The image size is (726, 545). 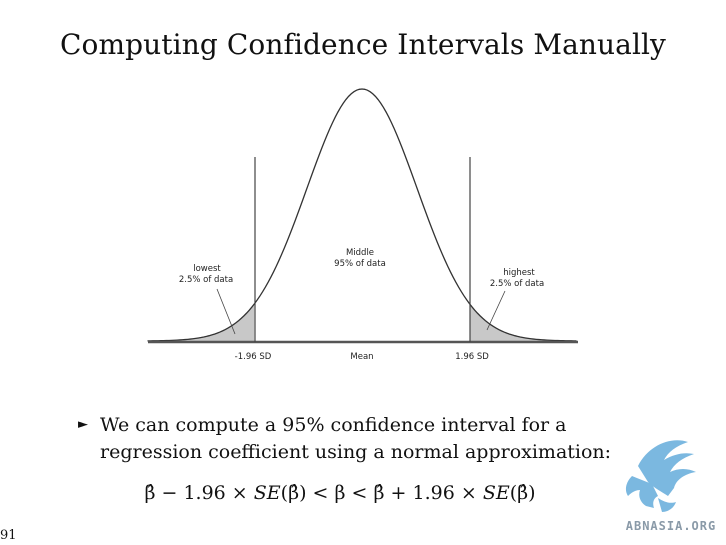 What do you see at coordinates (523, 493) in the screenshot?
I see `formula-beta-hat-4: β̂` at bounding box center [523, 493].